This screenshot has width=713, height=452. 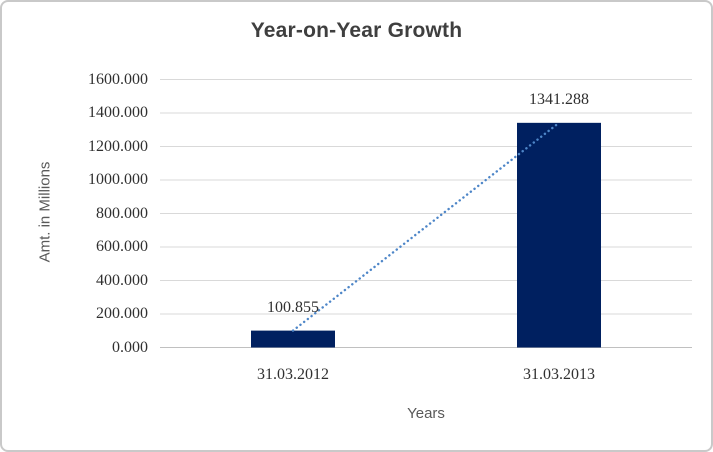 I want to click on y-tick-label: 800.000, so click(x=122, y=213).